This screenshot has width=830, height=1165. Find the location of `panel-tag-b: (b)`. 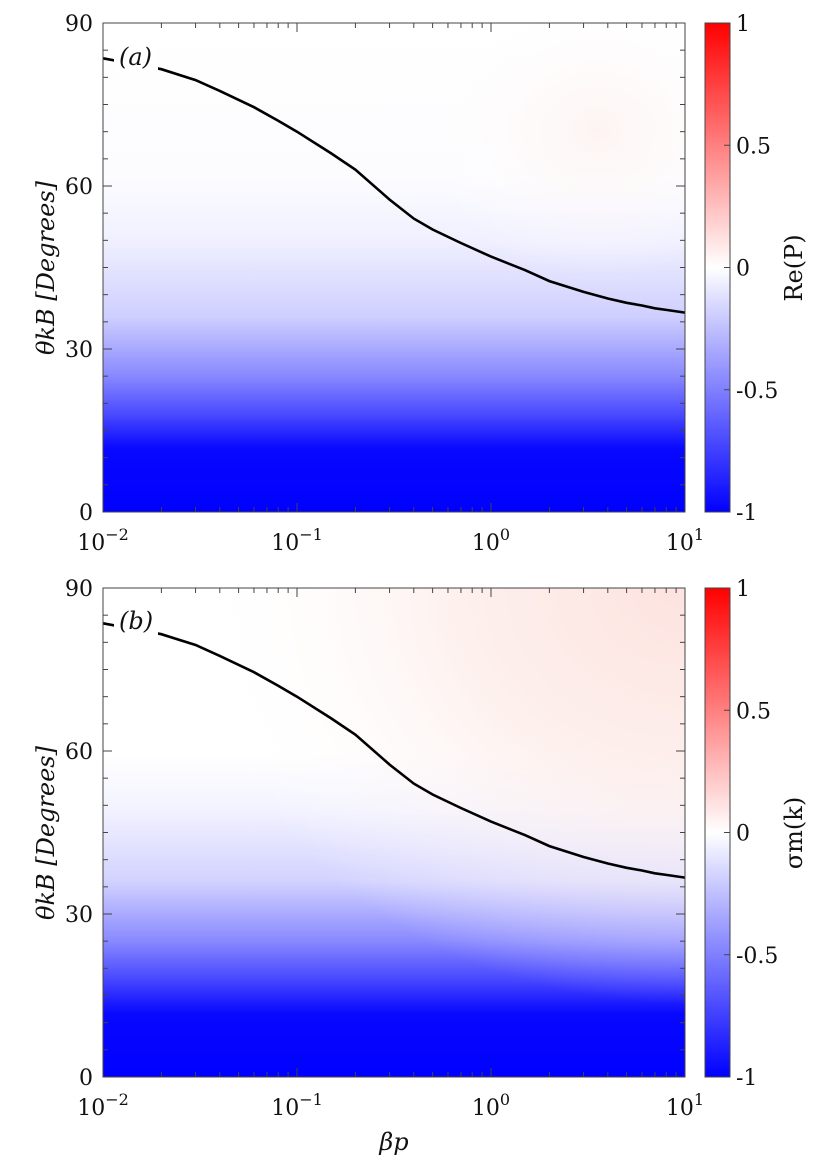

panel-tag-b: (b) is located at coordinates (136, 621).